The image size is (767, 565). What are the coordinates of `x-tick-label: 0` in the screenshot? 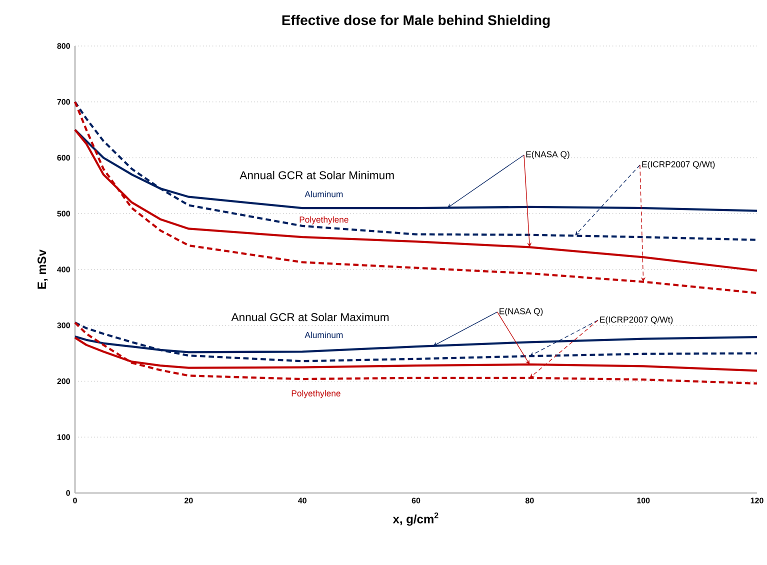 It's located at (75, 501).